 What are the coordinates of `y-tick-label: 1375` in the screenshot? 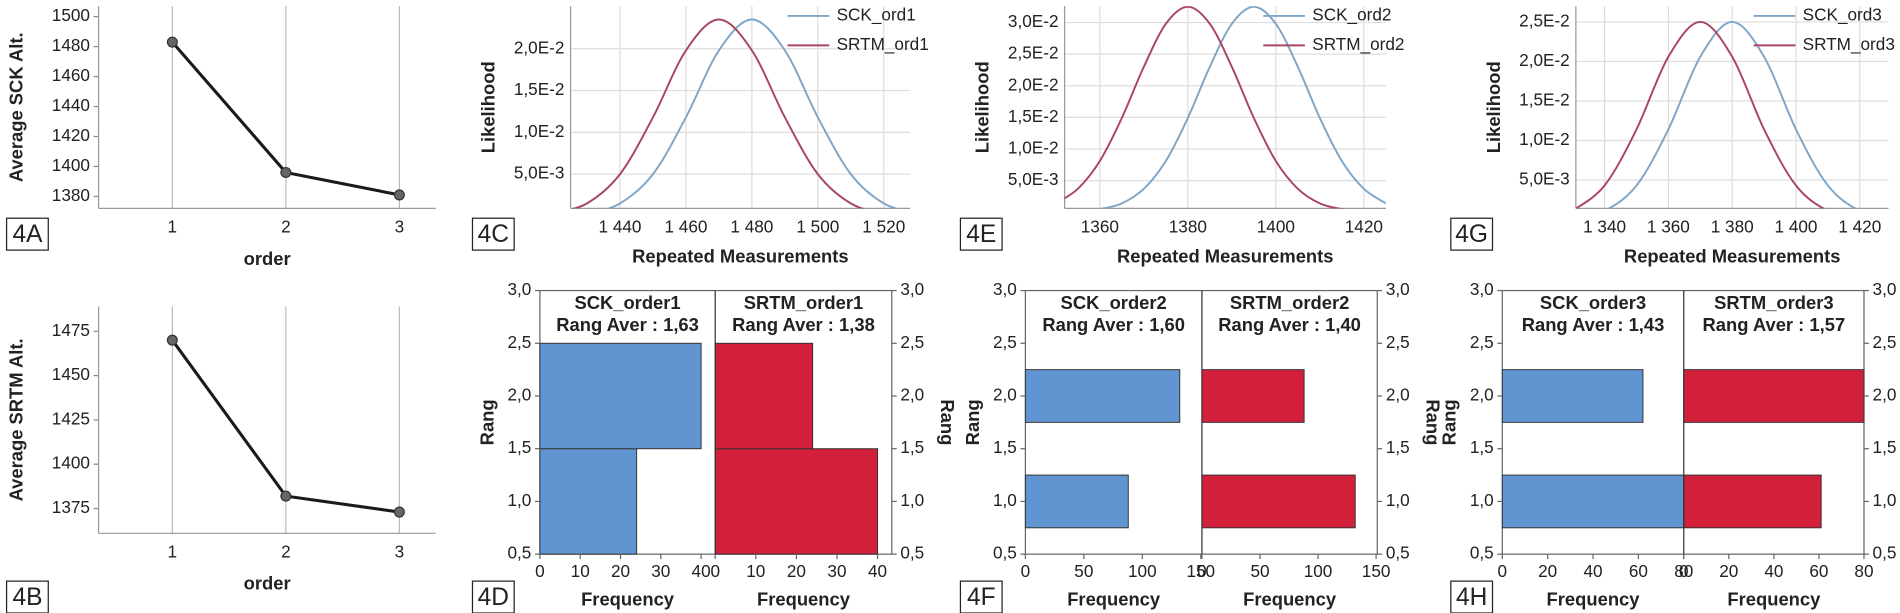 It's located at (71, 507).